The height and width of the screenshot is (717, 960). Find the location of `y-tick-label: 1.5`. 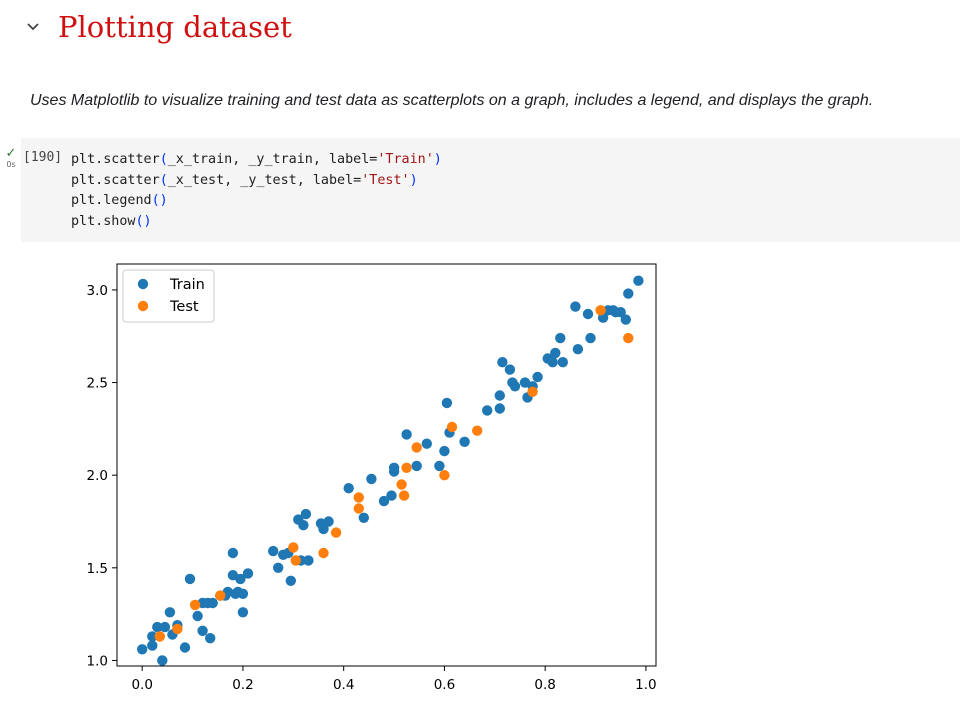

y-tick-label: 1.5 is located at coordinates (97, 569).